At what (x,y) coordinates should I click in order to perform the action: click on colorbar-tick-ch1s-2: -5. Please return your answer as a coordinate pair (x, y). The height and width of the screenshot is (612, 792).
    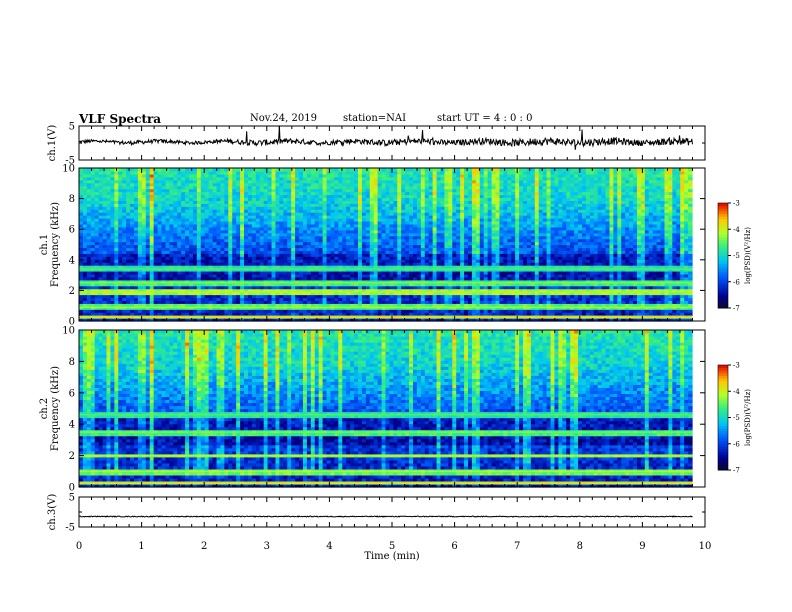
    Looking at the image, I should click on (736, 256).